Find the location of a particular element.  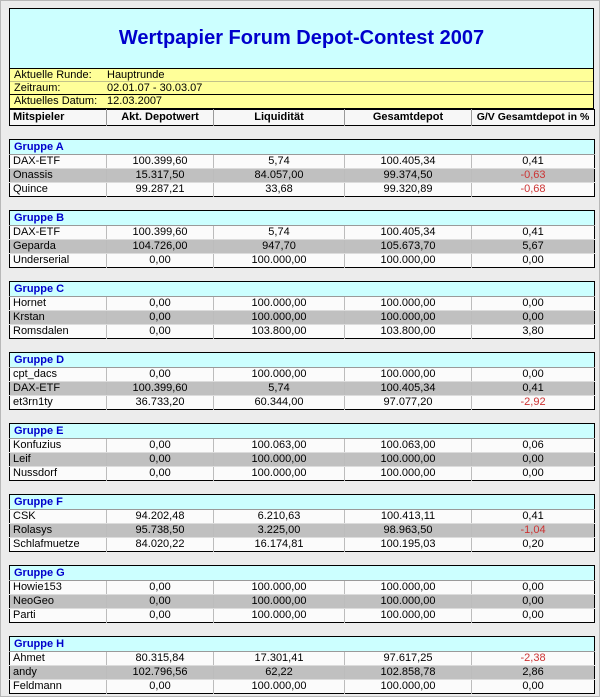

gv-pct-cell: 2,86 is located at coordinates (533, 672).